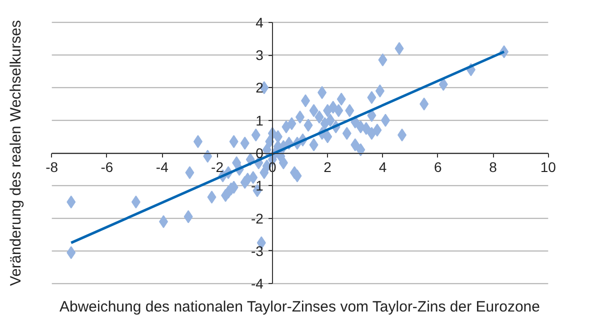 Image resolution: width=592 pixels, height=328 pixels. Describe the element at coordinates (257, 250) in the screenshot. I see `y-tick-label: -3` at that location.